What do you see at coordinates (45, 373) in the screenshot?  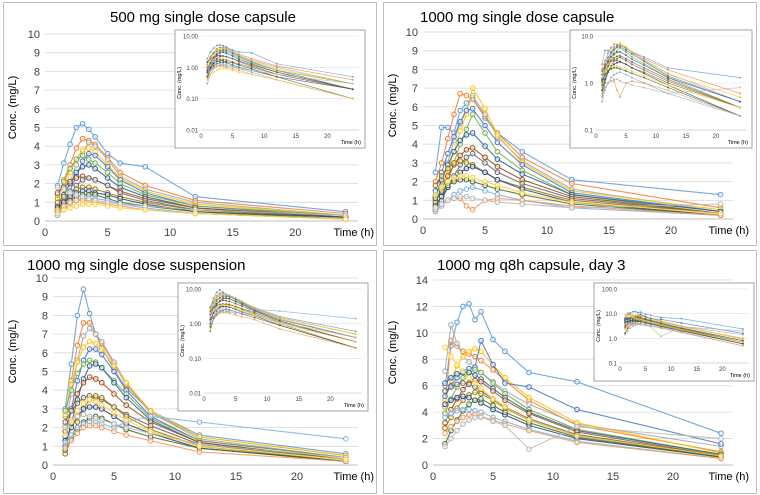 I see `y-tick-label: 5` at bounding box center [45, 373].